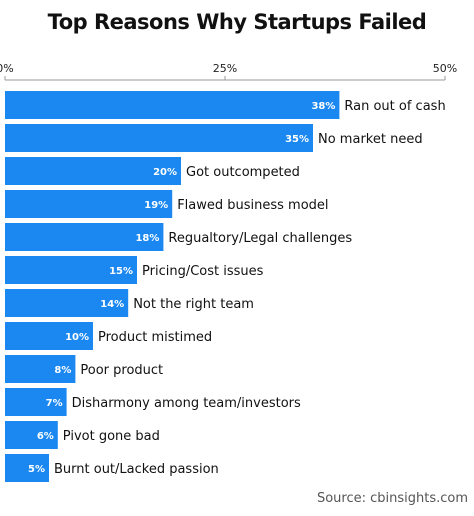  Describe the element at coordinates (323, 106) in the screenshot. I see `bar-value-label: 38%` at that location.